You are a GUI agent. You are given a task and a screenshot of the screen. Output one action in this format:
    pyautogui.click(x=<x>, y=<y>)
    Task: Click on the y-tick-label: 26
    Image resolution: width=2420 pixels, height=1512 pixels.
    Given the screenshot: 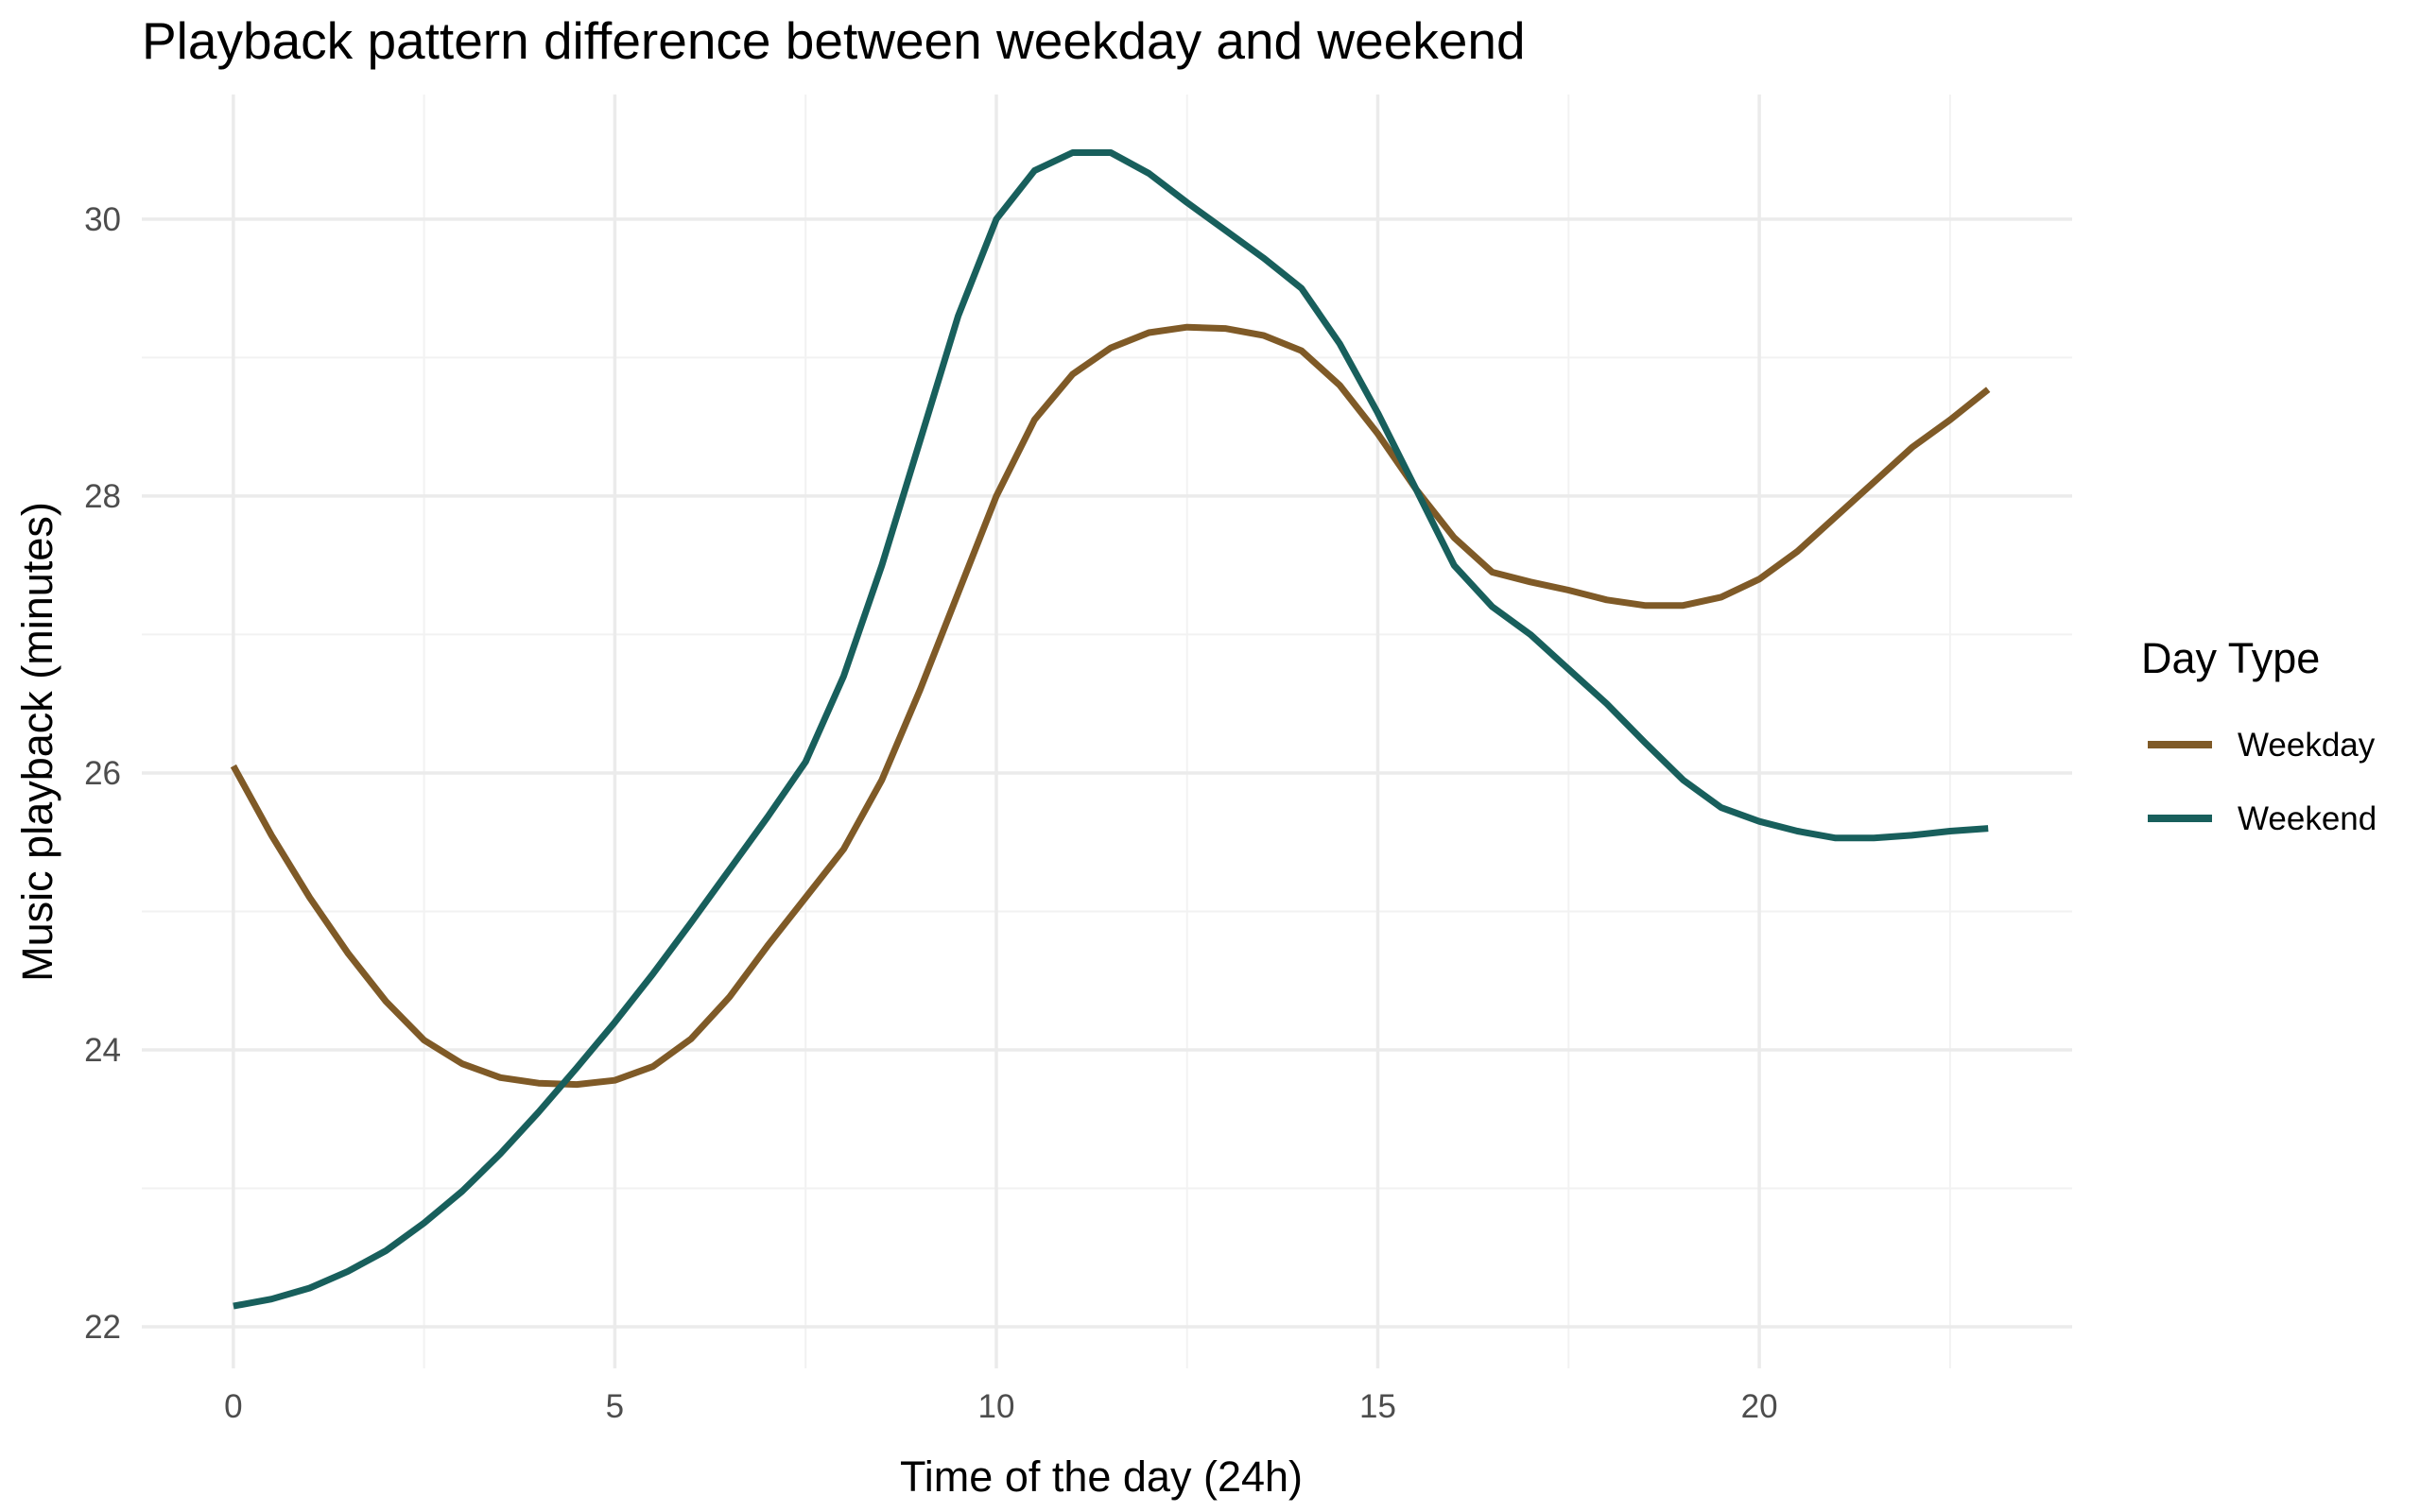 What is the action you would take?
    pyautogui.click(x=103, y=773)
    